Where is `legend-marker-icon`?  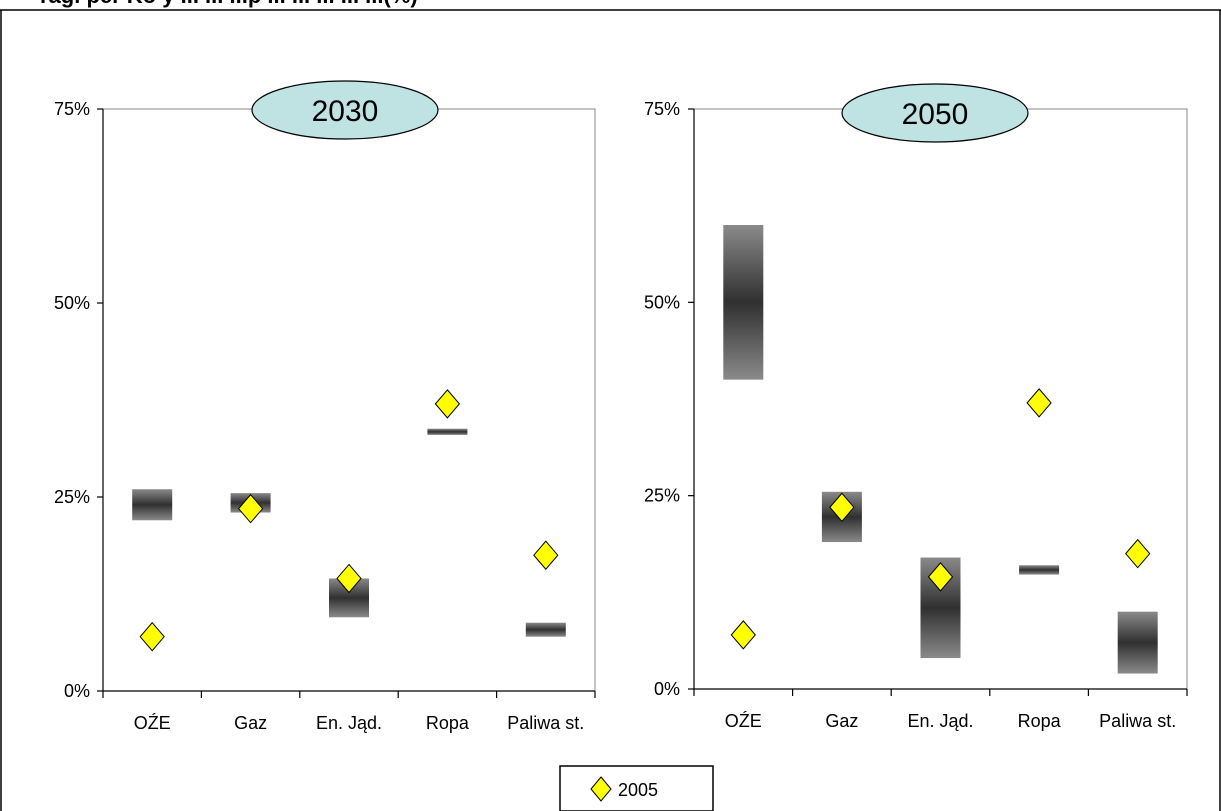
legend-marker-icon is located at coordinates (601, 789).